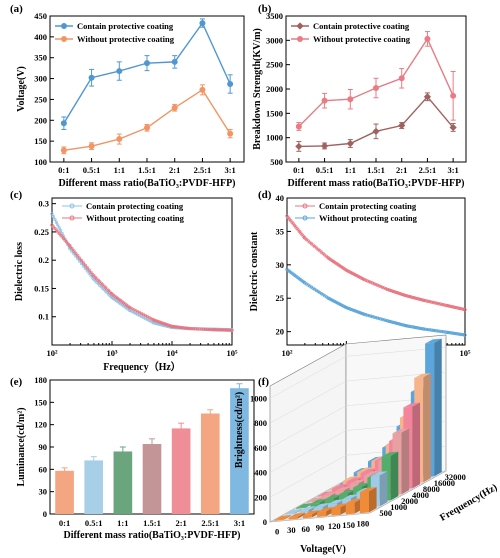  I want to click on y-tick-label: 500, so click(385, 513).